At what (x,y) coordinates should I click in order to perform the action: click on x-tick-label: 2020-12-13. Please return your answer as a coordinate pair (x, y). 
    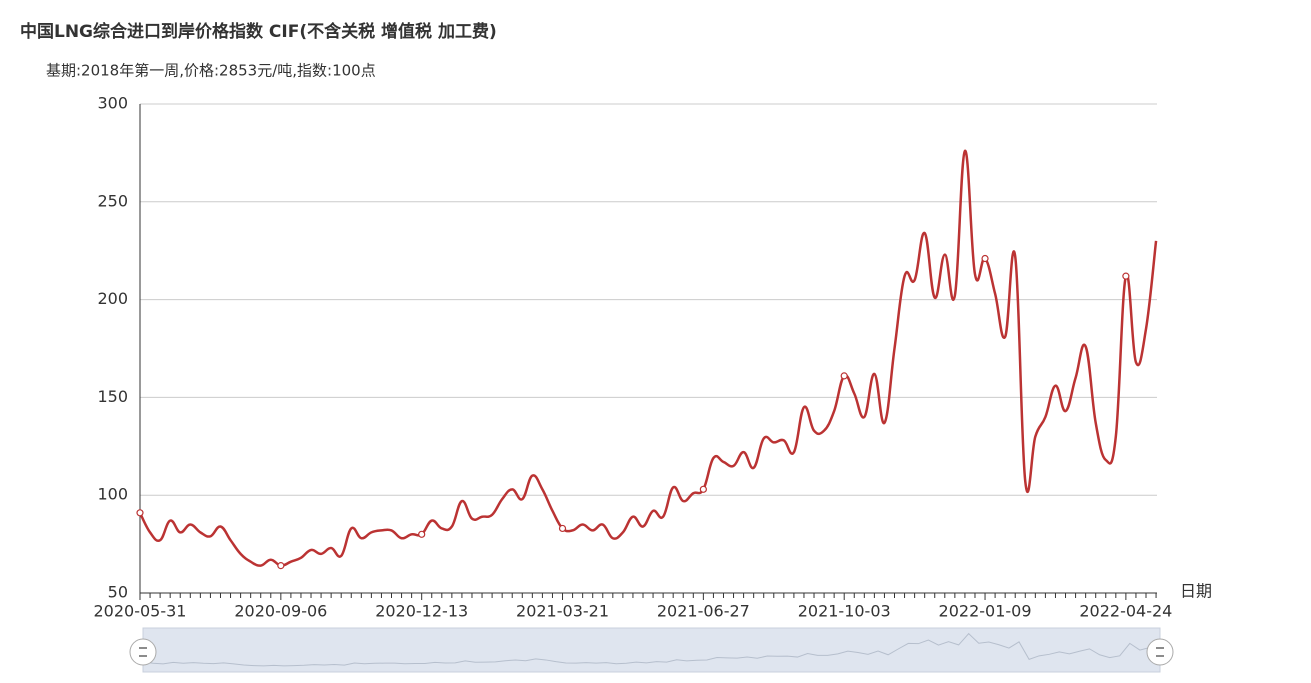
    Looking at the image, I should click on (421, 611).